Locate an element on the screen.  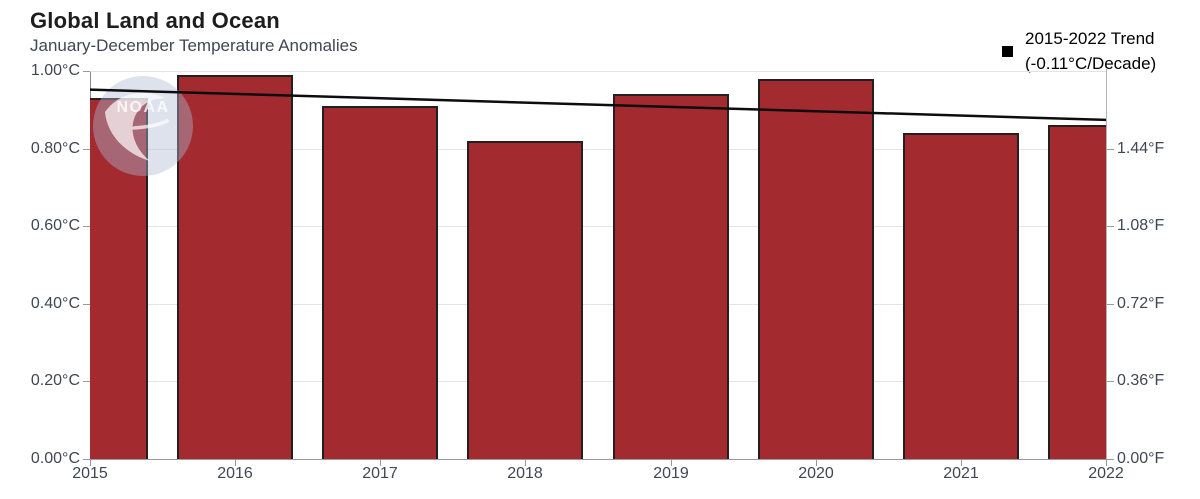
trend-legend-label: 2015-2022 Trend (-0.11°C/Decade) is located at coordinates (1090, 51).